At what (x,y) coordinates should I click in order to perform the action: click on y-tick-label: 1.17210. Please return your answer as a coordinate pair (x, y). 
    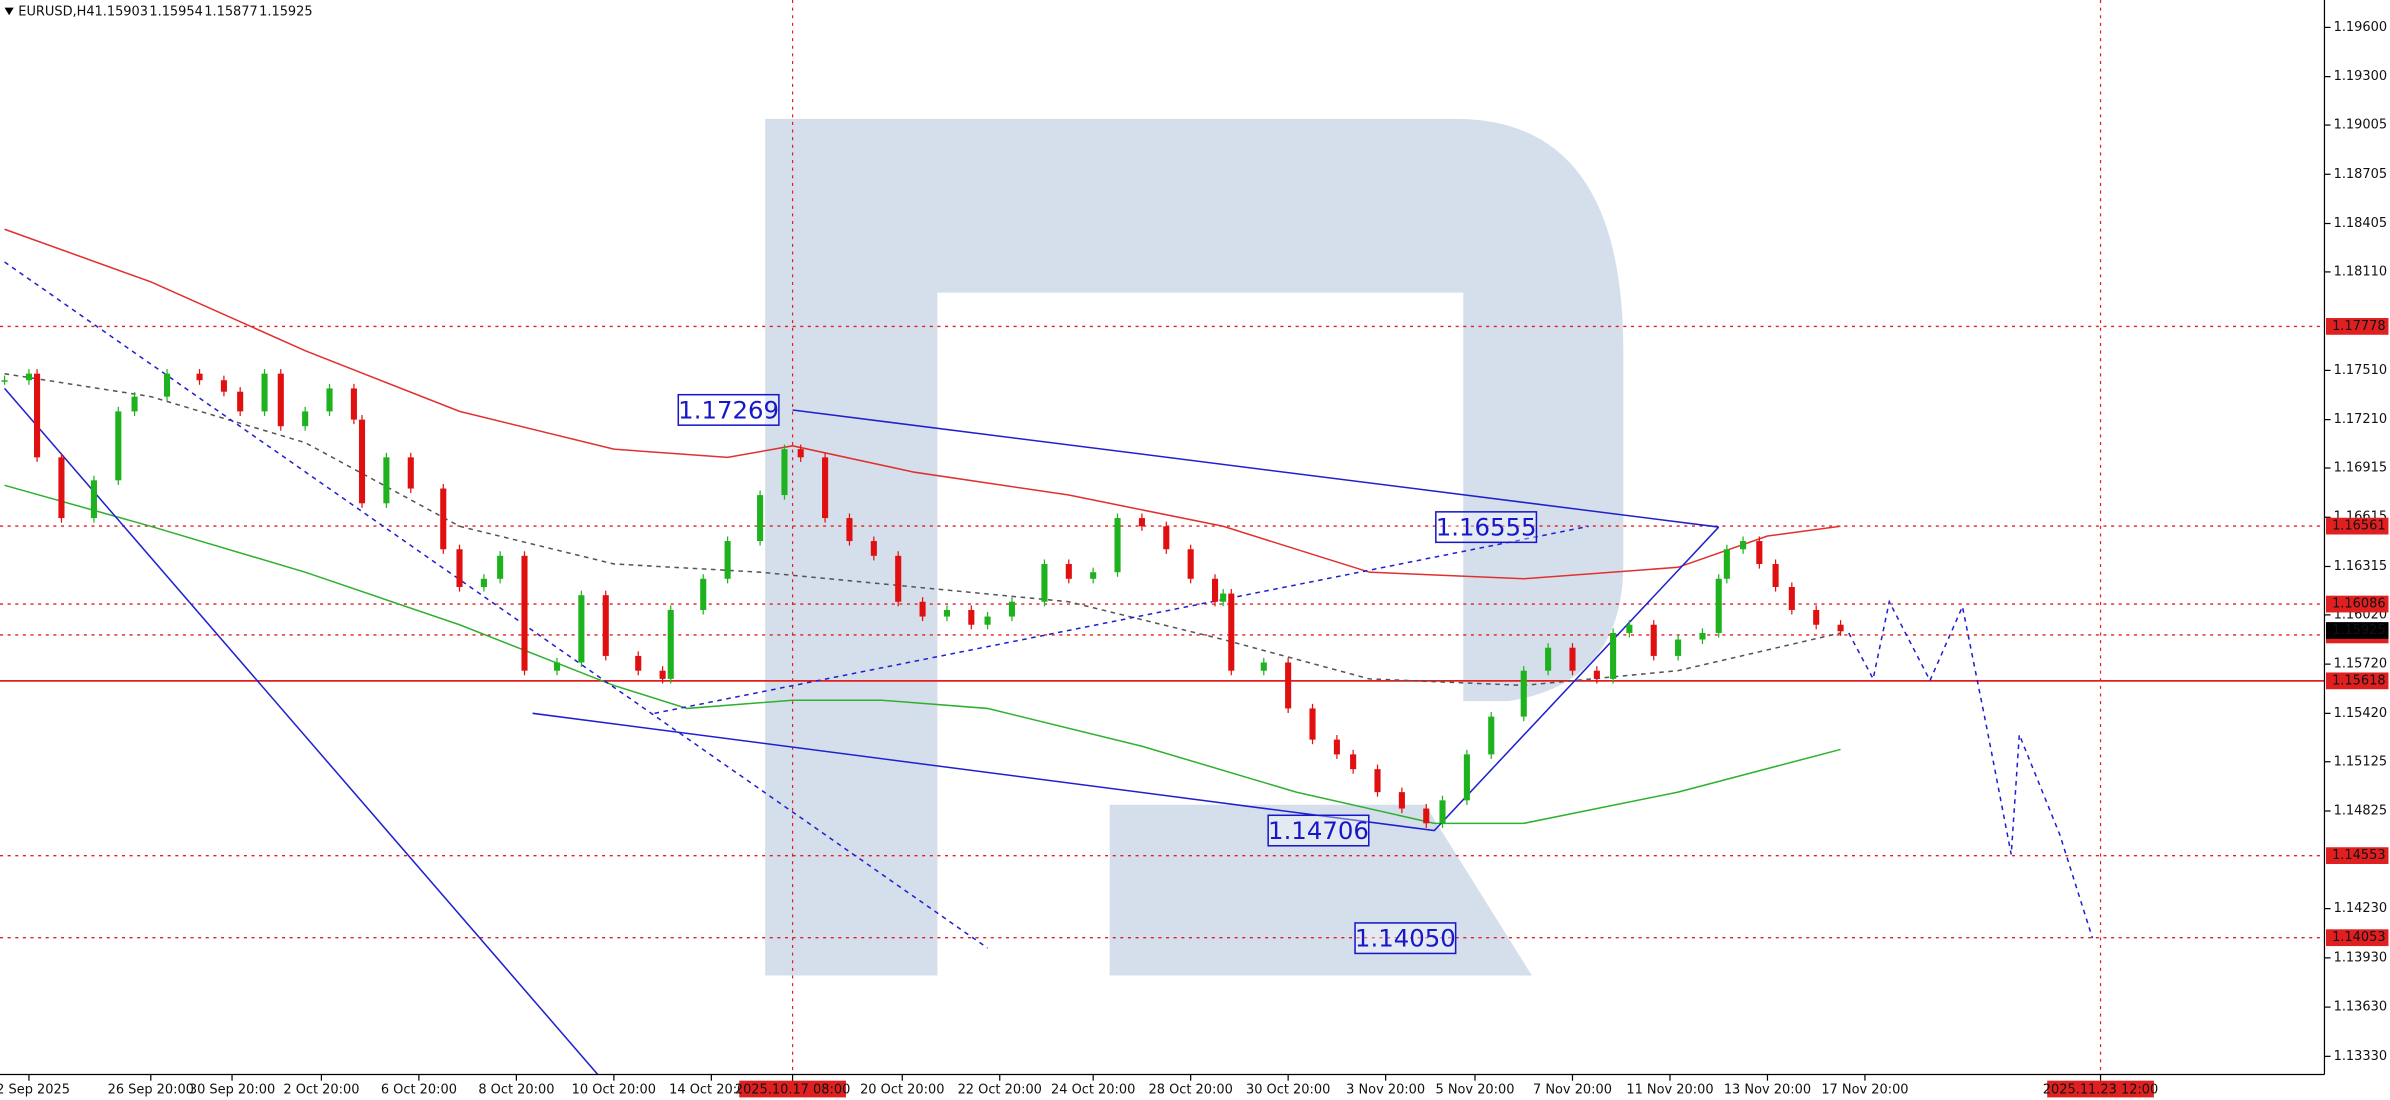
    Looking at the image, I should click on (2361, 419).